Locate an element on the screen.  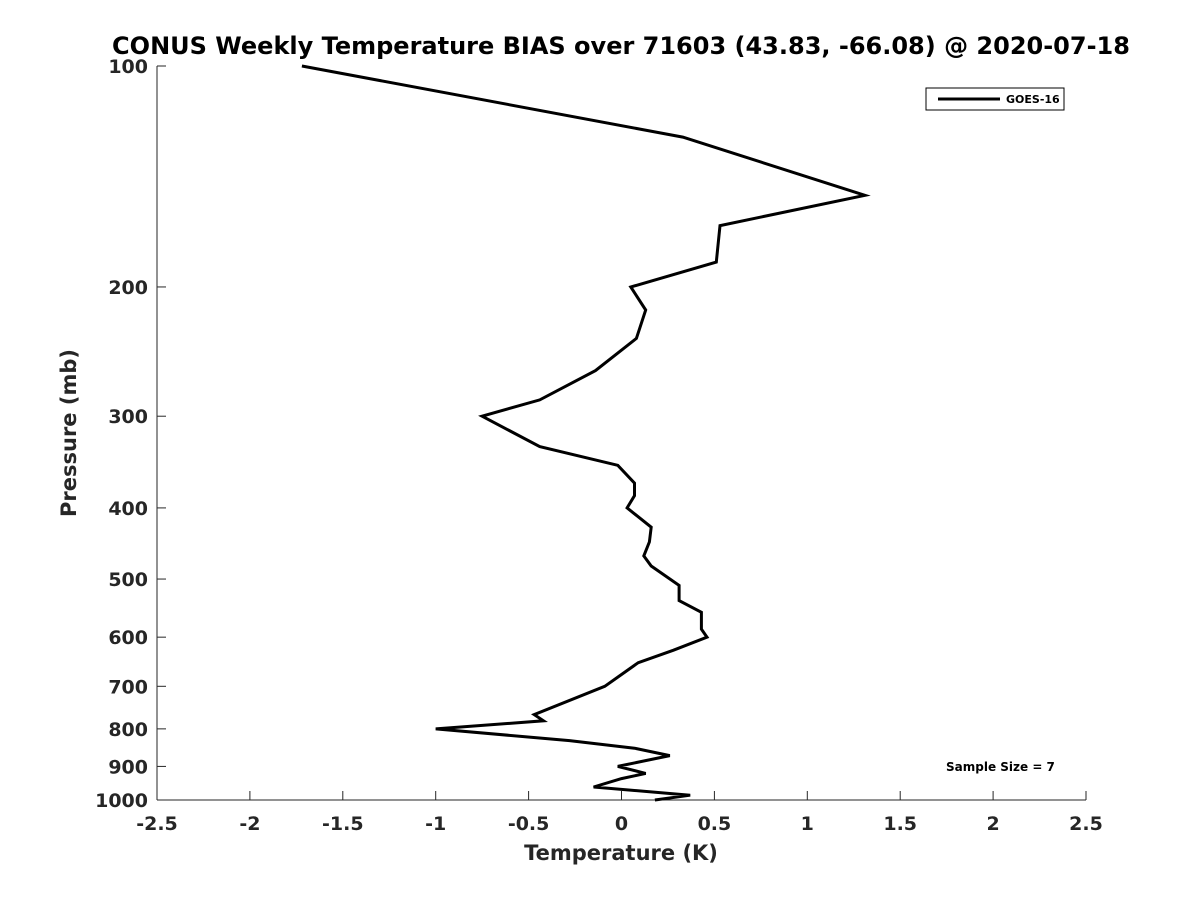
y-axis-ticks: 100 200 300 400 500 600 700 800 900 1000 is located at coordinates (130, 434).